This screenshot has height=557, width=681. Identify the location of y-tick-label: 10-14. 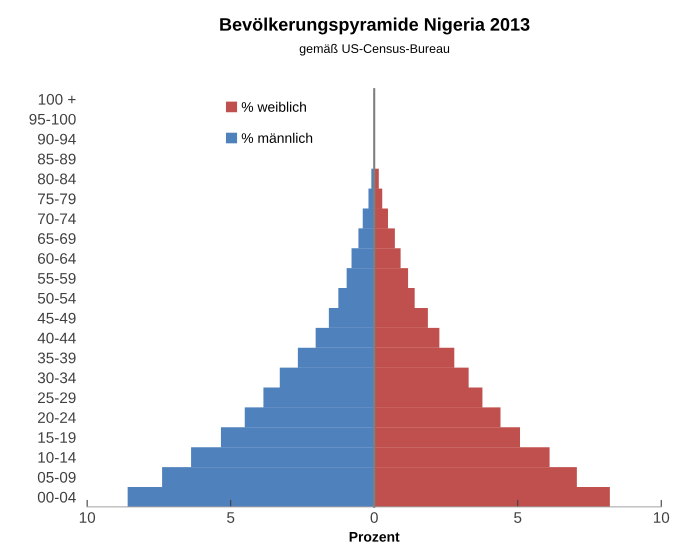
(57, 457).